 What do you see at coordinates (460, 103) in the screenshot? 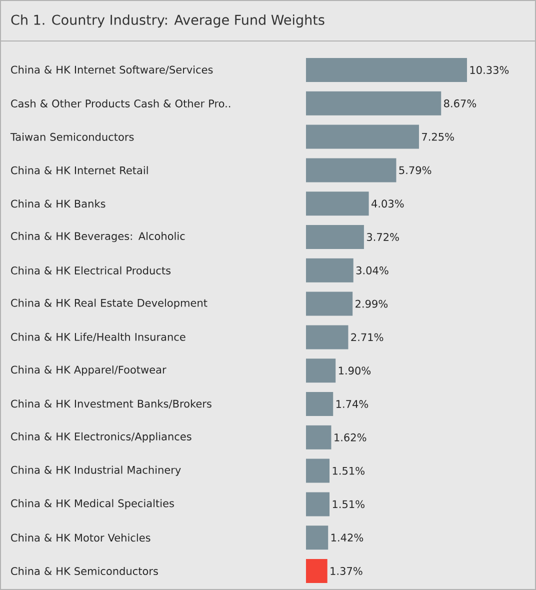
I see `data-label: 8.67%` at bounding box center [460, 103].